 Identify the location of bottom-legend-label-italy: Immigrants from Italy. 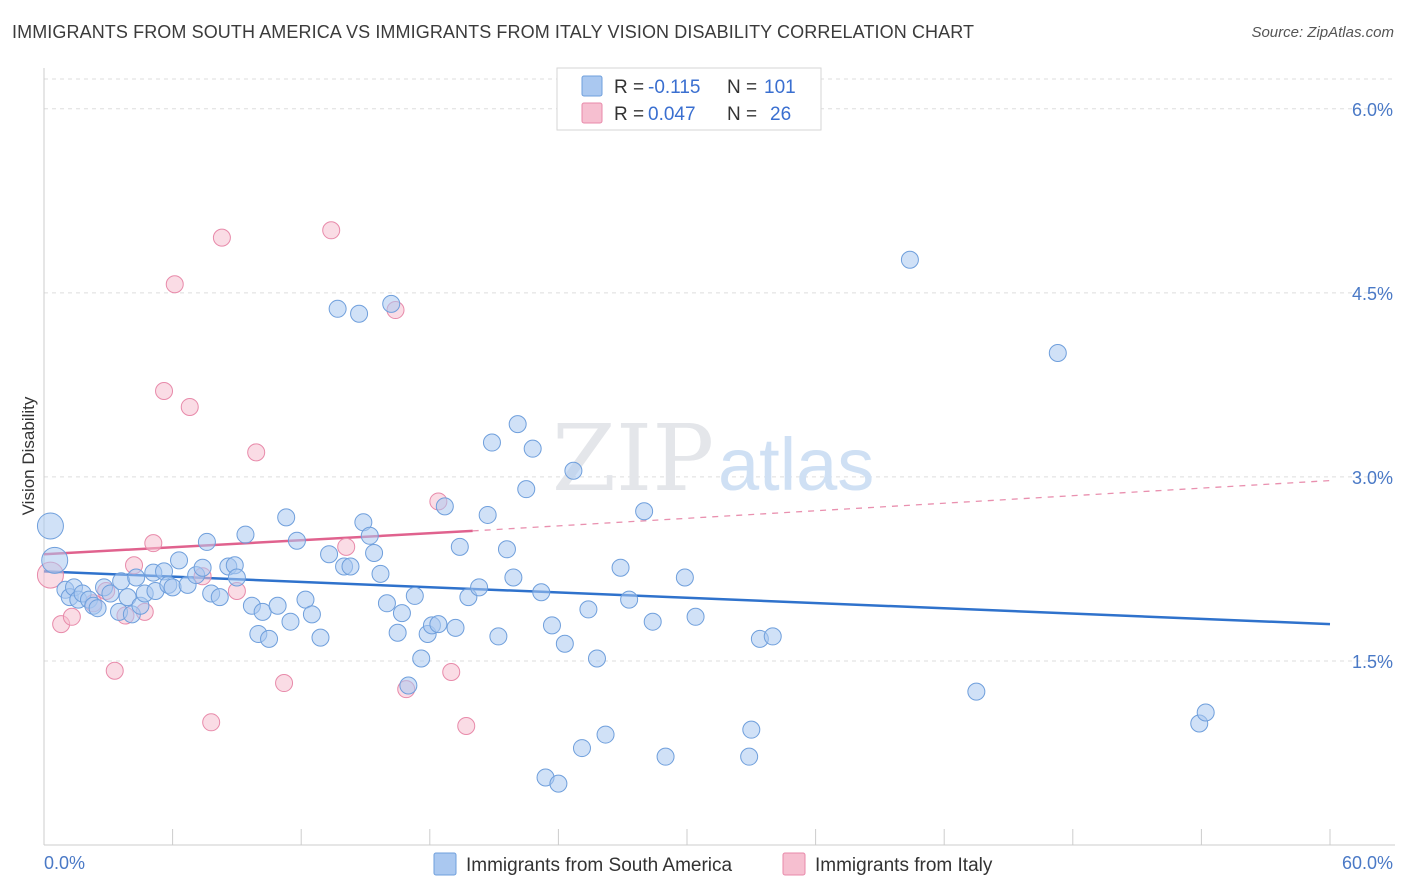
(904, 865).